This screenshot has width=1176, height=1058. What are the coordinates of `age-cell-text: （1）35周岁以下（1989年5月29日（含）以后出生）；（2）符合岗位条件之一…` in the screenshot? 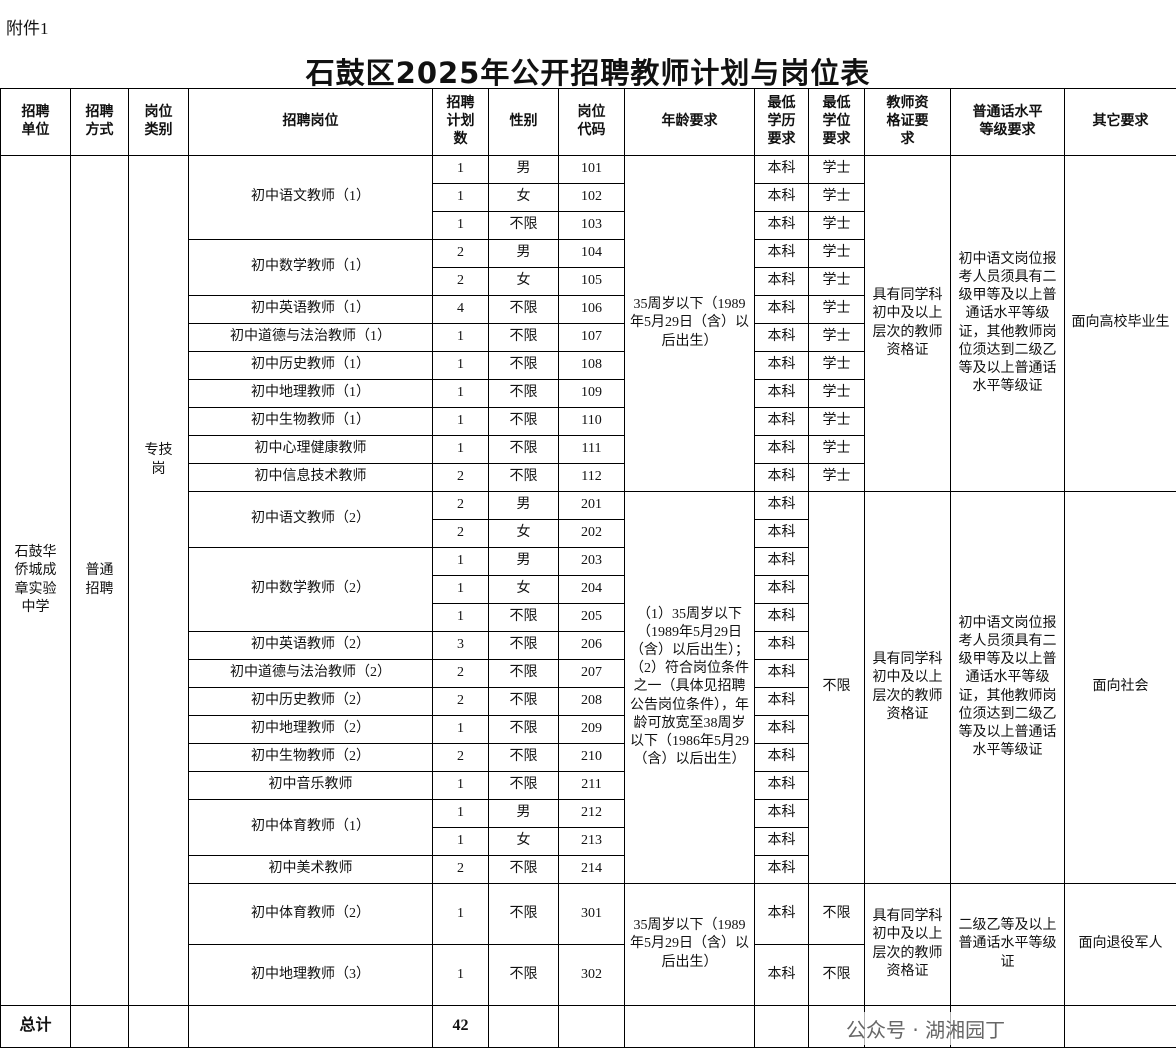 It's located at (689, 687).